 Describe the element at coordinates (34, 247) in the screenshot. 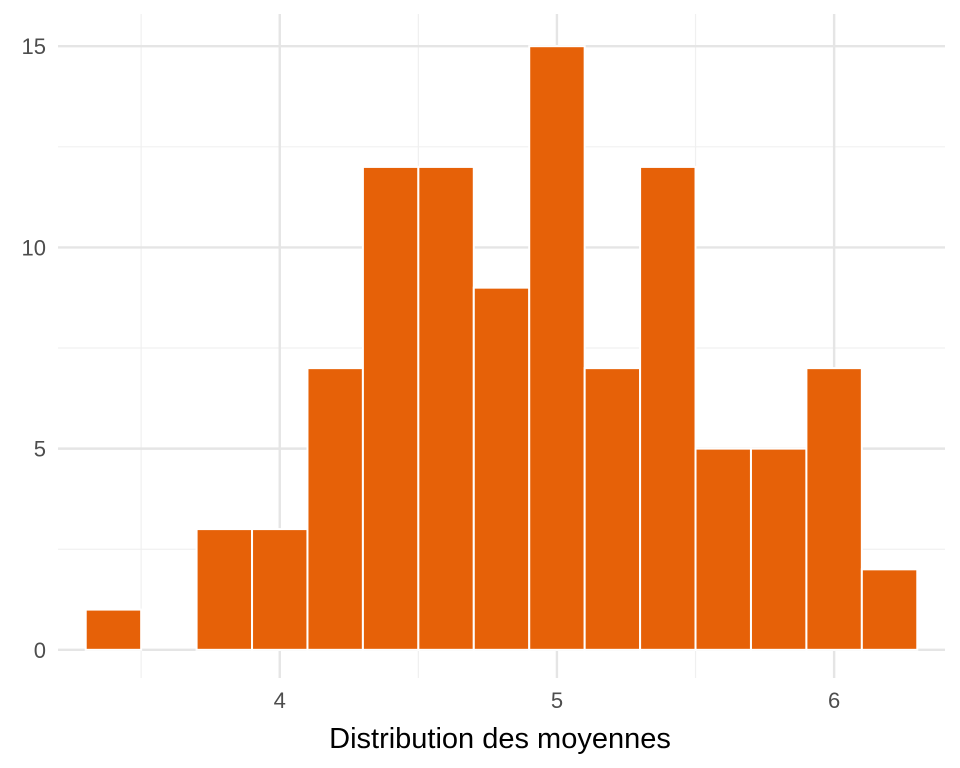

I see `y-tick-label-2: 10` at that location.